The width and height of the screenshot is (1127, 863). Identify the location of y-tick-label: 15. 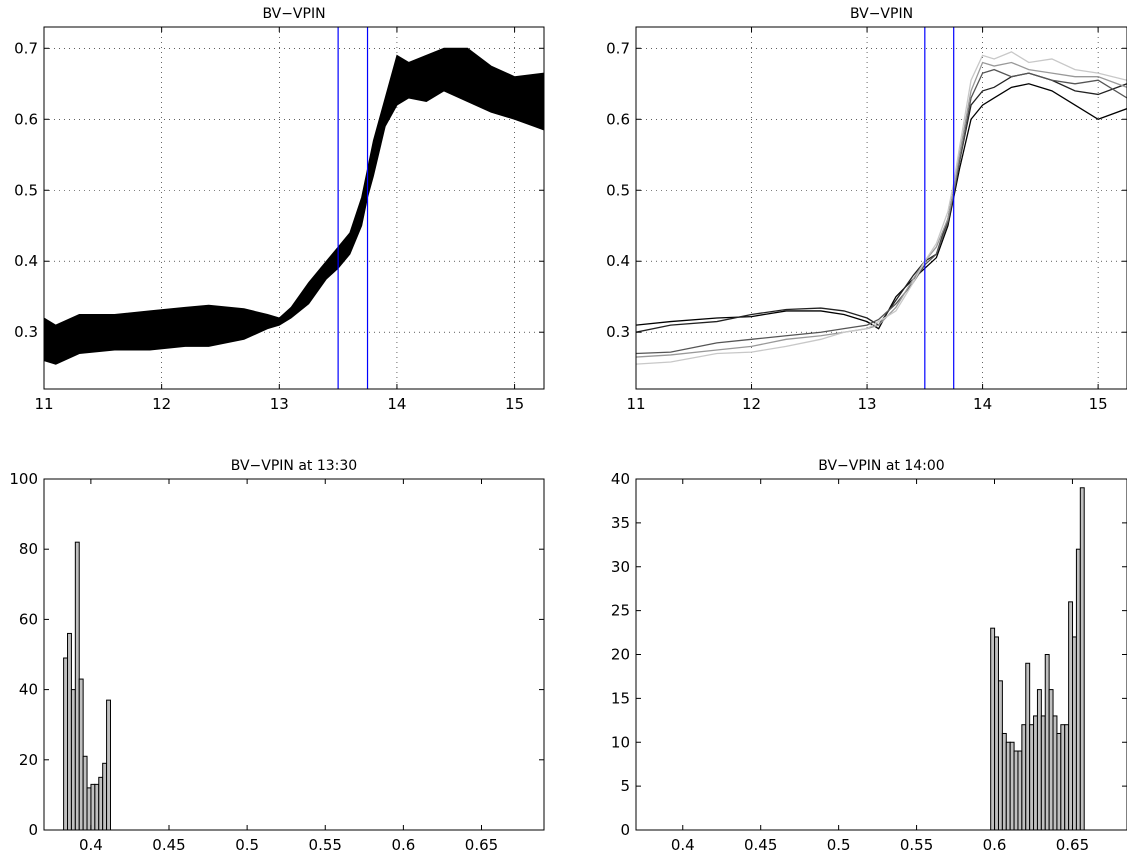
(620, 698).